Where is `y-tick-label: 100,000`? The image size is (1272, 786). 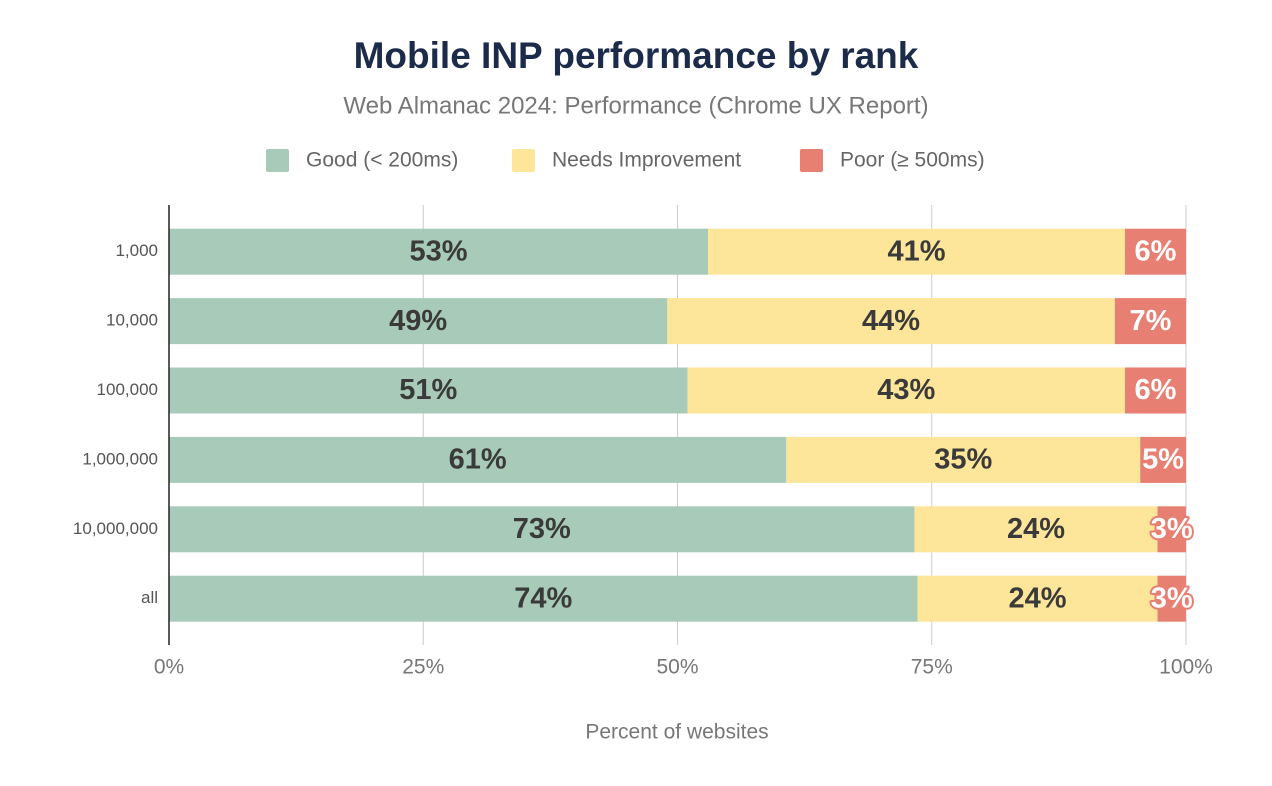 y-tick-label: 100,000 is located at coordinates (127, 389).